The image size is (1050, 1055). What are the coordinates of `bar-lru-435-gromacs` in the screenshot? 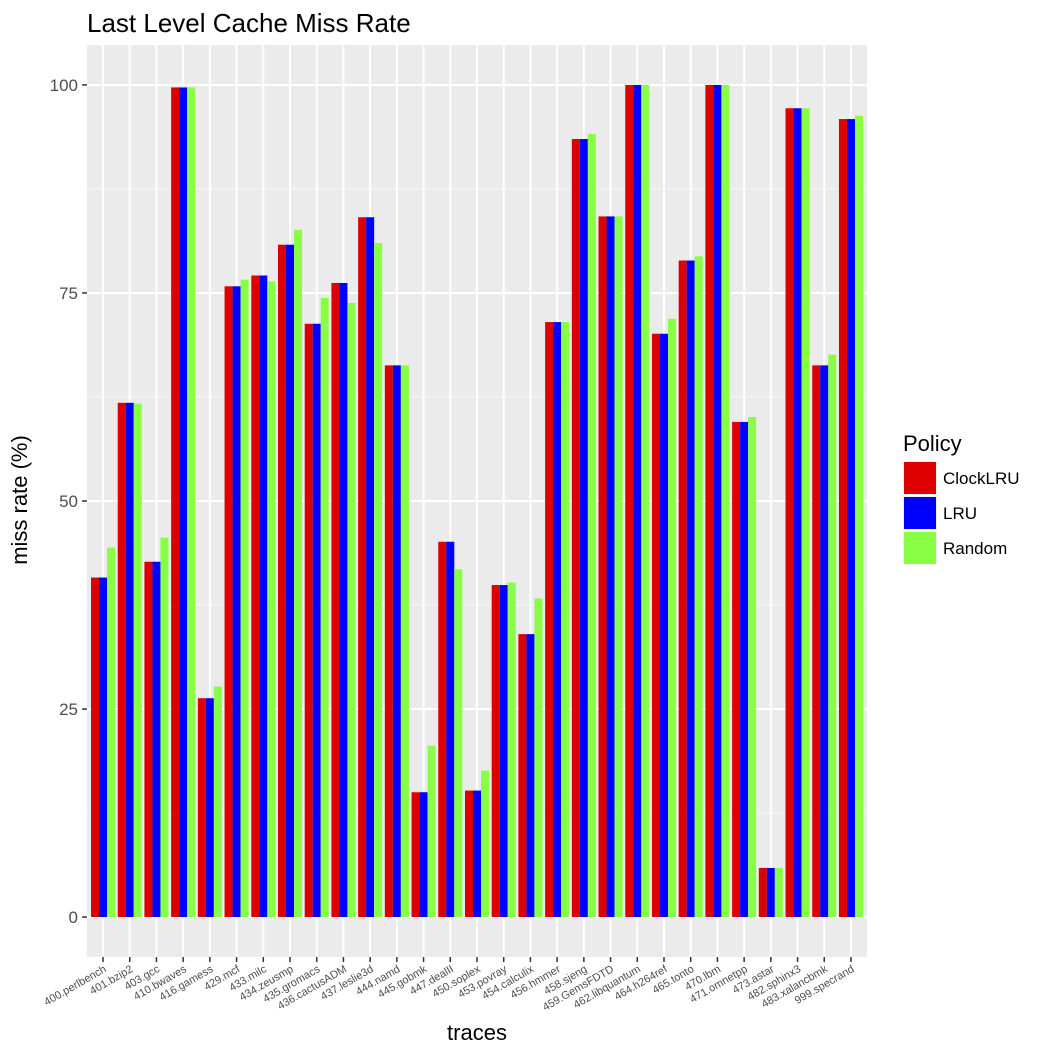 It's located at (316, 620).